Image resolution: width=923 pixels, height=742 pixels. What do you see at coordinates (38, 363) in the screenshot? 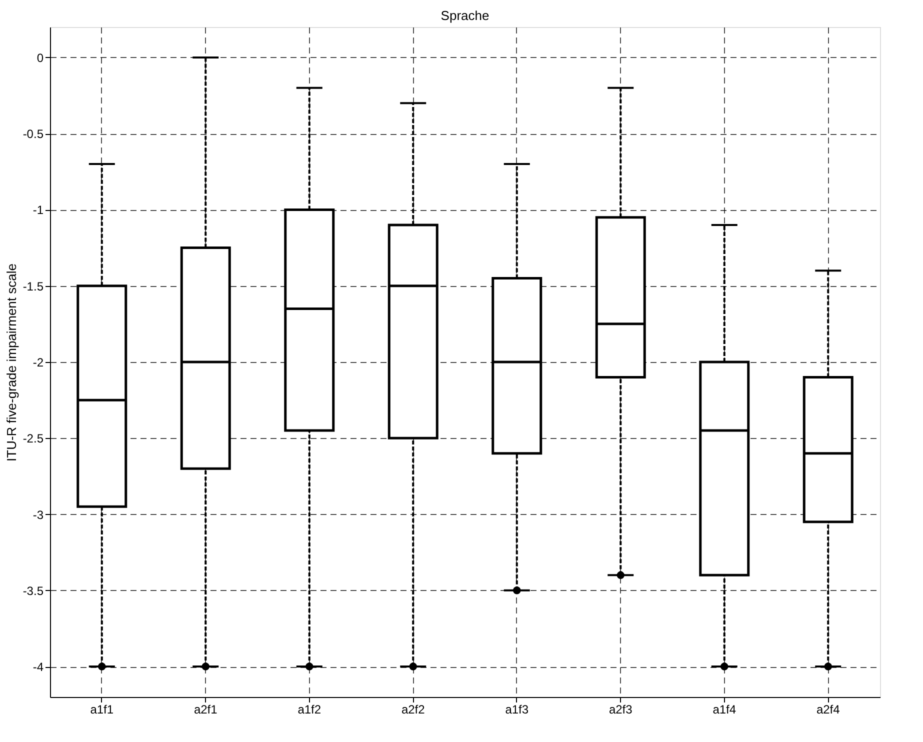
I see `y-tick-label: -2` at bounding box center [38, 363].